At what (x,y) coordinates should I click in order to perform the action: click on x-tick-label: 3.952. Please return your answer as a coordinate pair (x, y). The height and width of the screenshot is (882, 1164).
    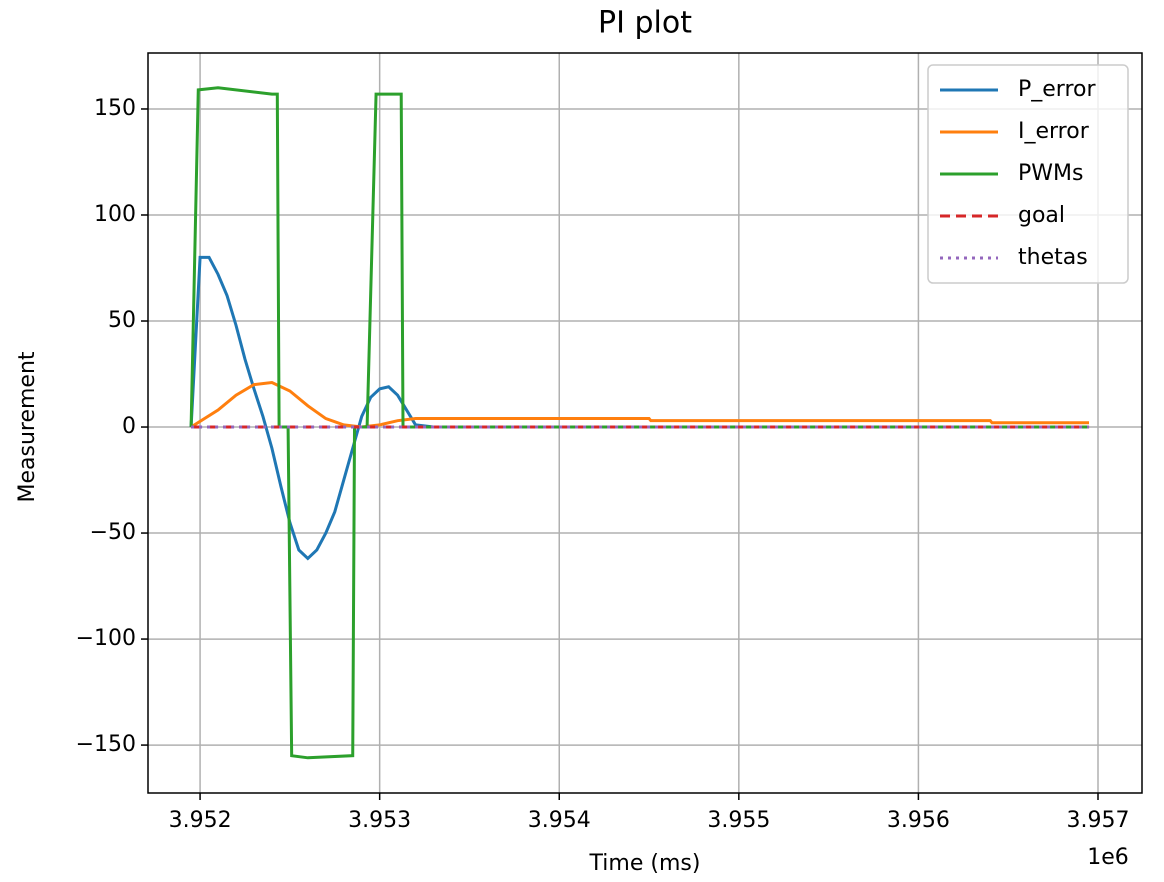
    Looking at the image, I should click on (200, 820).